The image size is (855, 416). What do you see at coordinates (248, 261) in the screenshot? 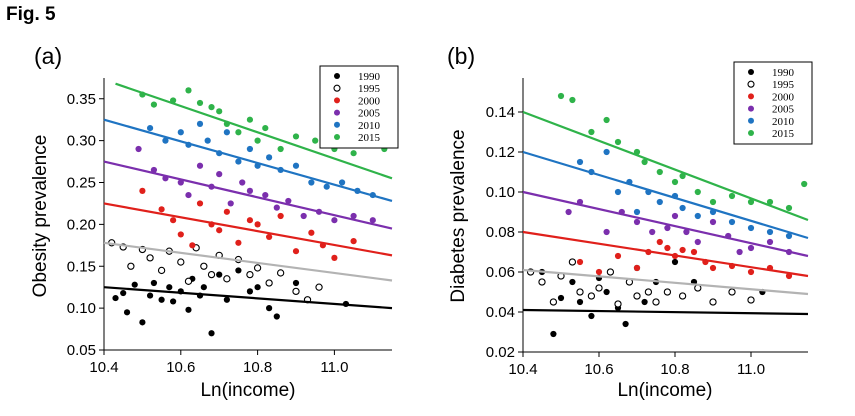
I see `trend-line-1995` at bounding box center [248, 261].